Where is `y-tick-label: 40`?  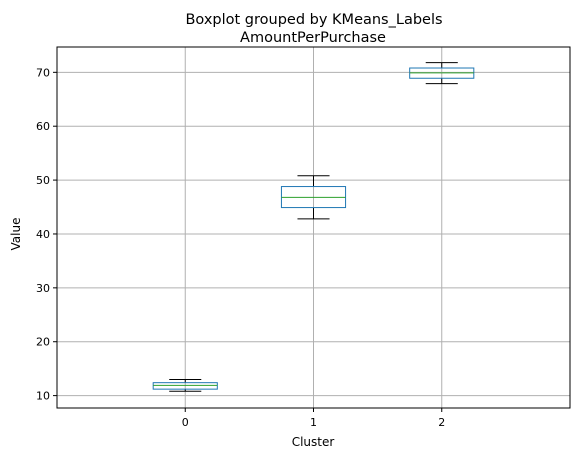
y-tick-label: 40 is located at coordinates (43, 234).